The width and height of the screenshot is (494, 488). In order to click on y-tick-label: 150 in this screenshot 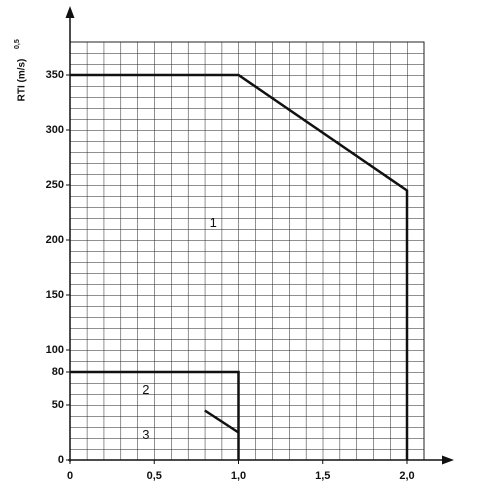, I will do `click(55, 295)`.